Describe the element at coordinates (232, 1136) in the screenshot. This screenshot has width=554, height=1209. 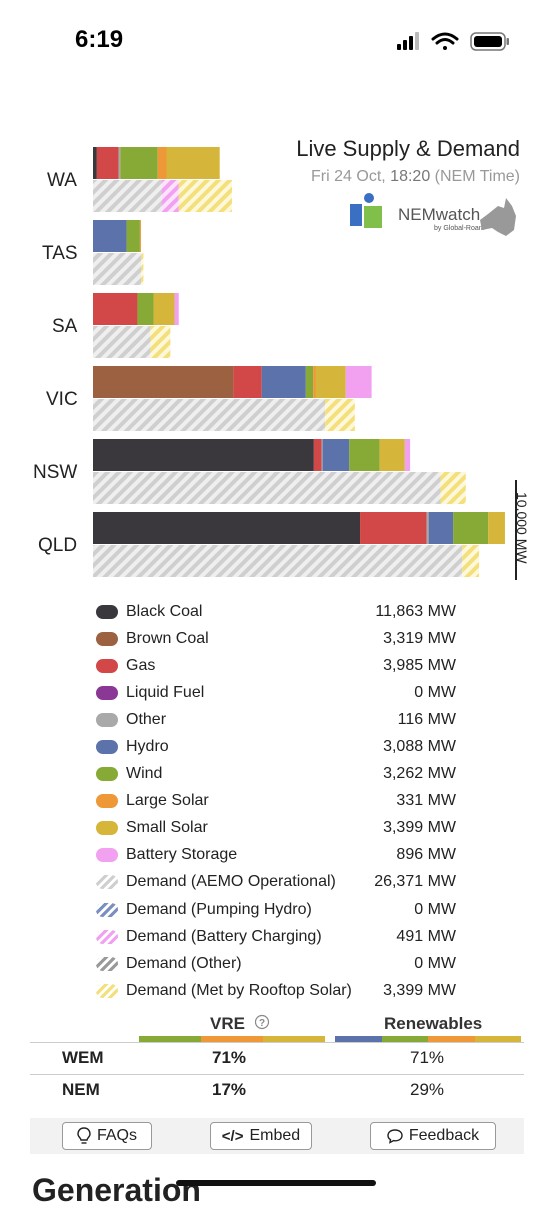
I see `code-icon: </>` at that location.